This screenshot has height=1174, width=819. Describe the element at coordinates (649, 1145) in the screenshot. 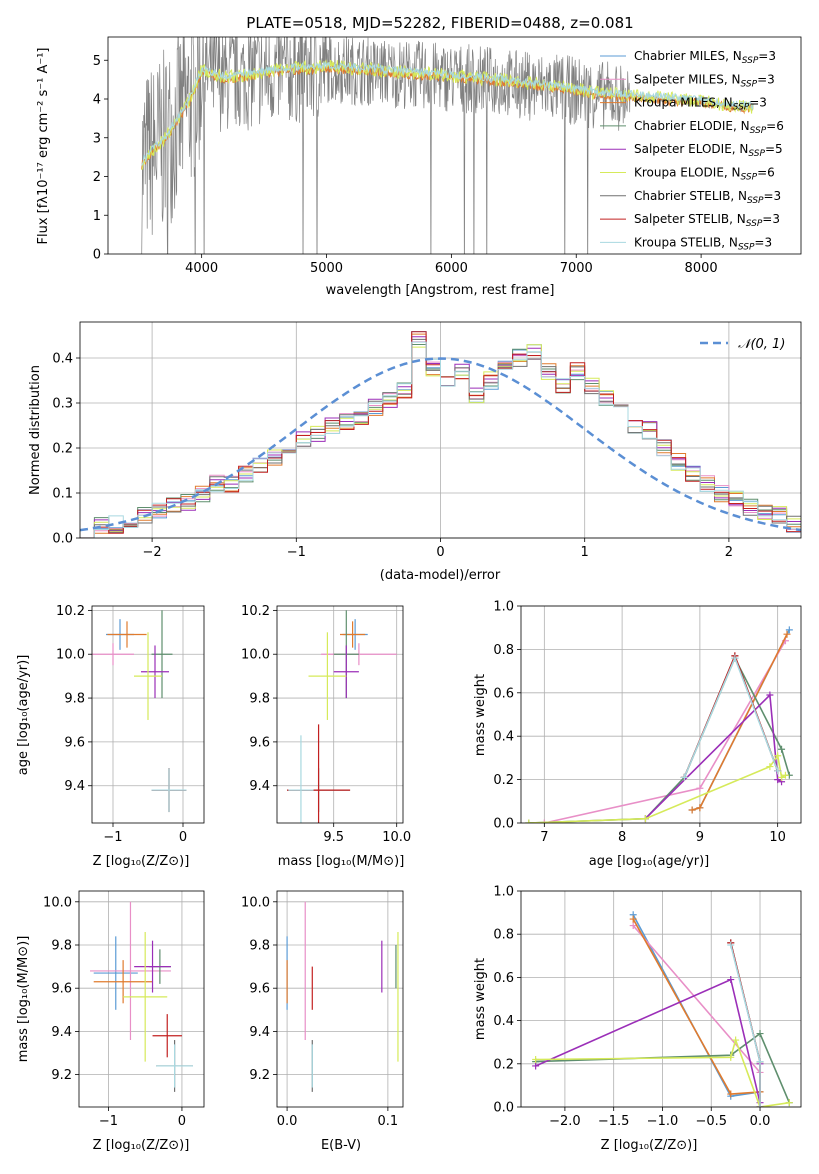

I see `z-massweight-xlabel: Z [log₁₀(Z/Z⊙)]` at that location.